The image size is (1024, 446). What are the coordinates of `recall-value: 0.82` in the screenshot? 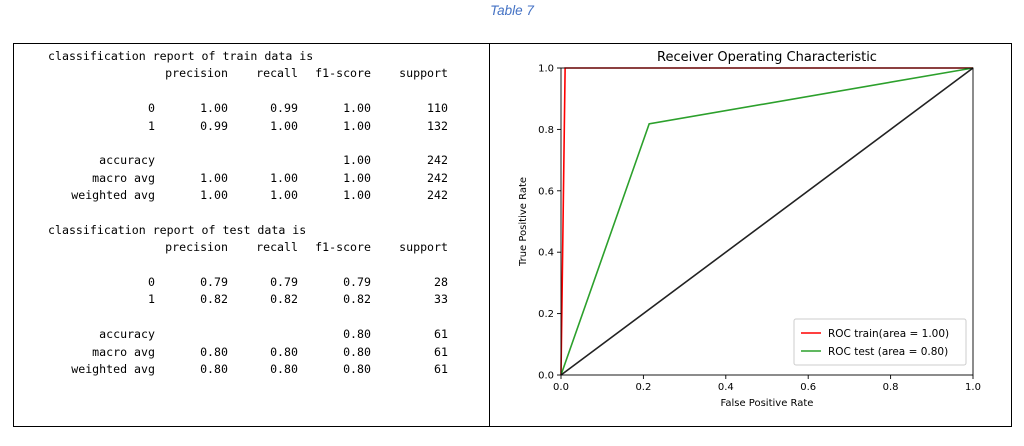 It's located at (284, 299).